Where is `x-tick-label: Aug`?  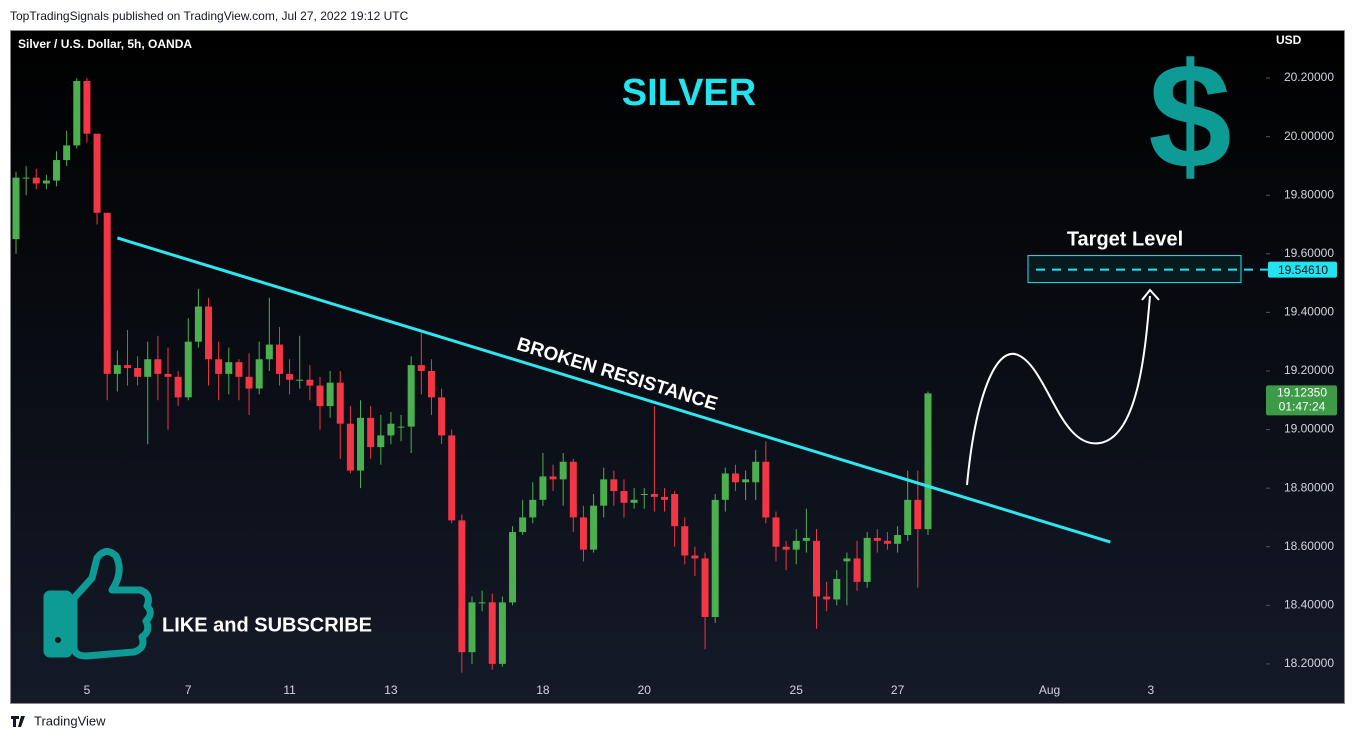 x-tick-label: Aug is located at coordinates (1049, 690).